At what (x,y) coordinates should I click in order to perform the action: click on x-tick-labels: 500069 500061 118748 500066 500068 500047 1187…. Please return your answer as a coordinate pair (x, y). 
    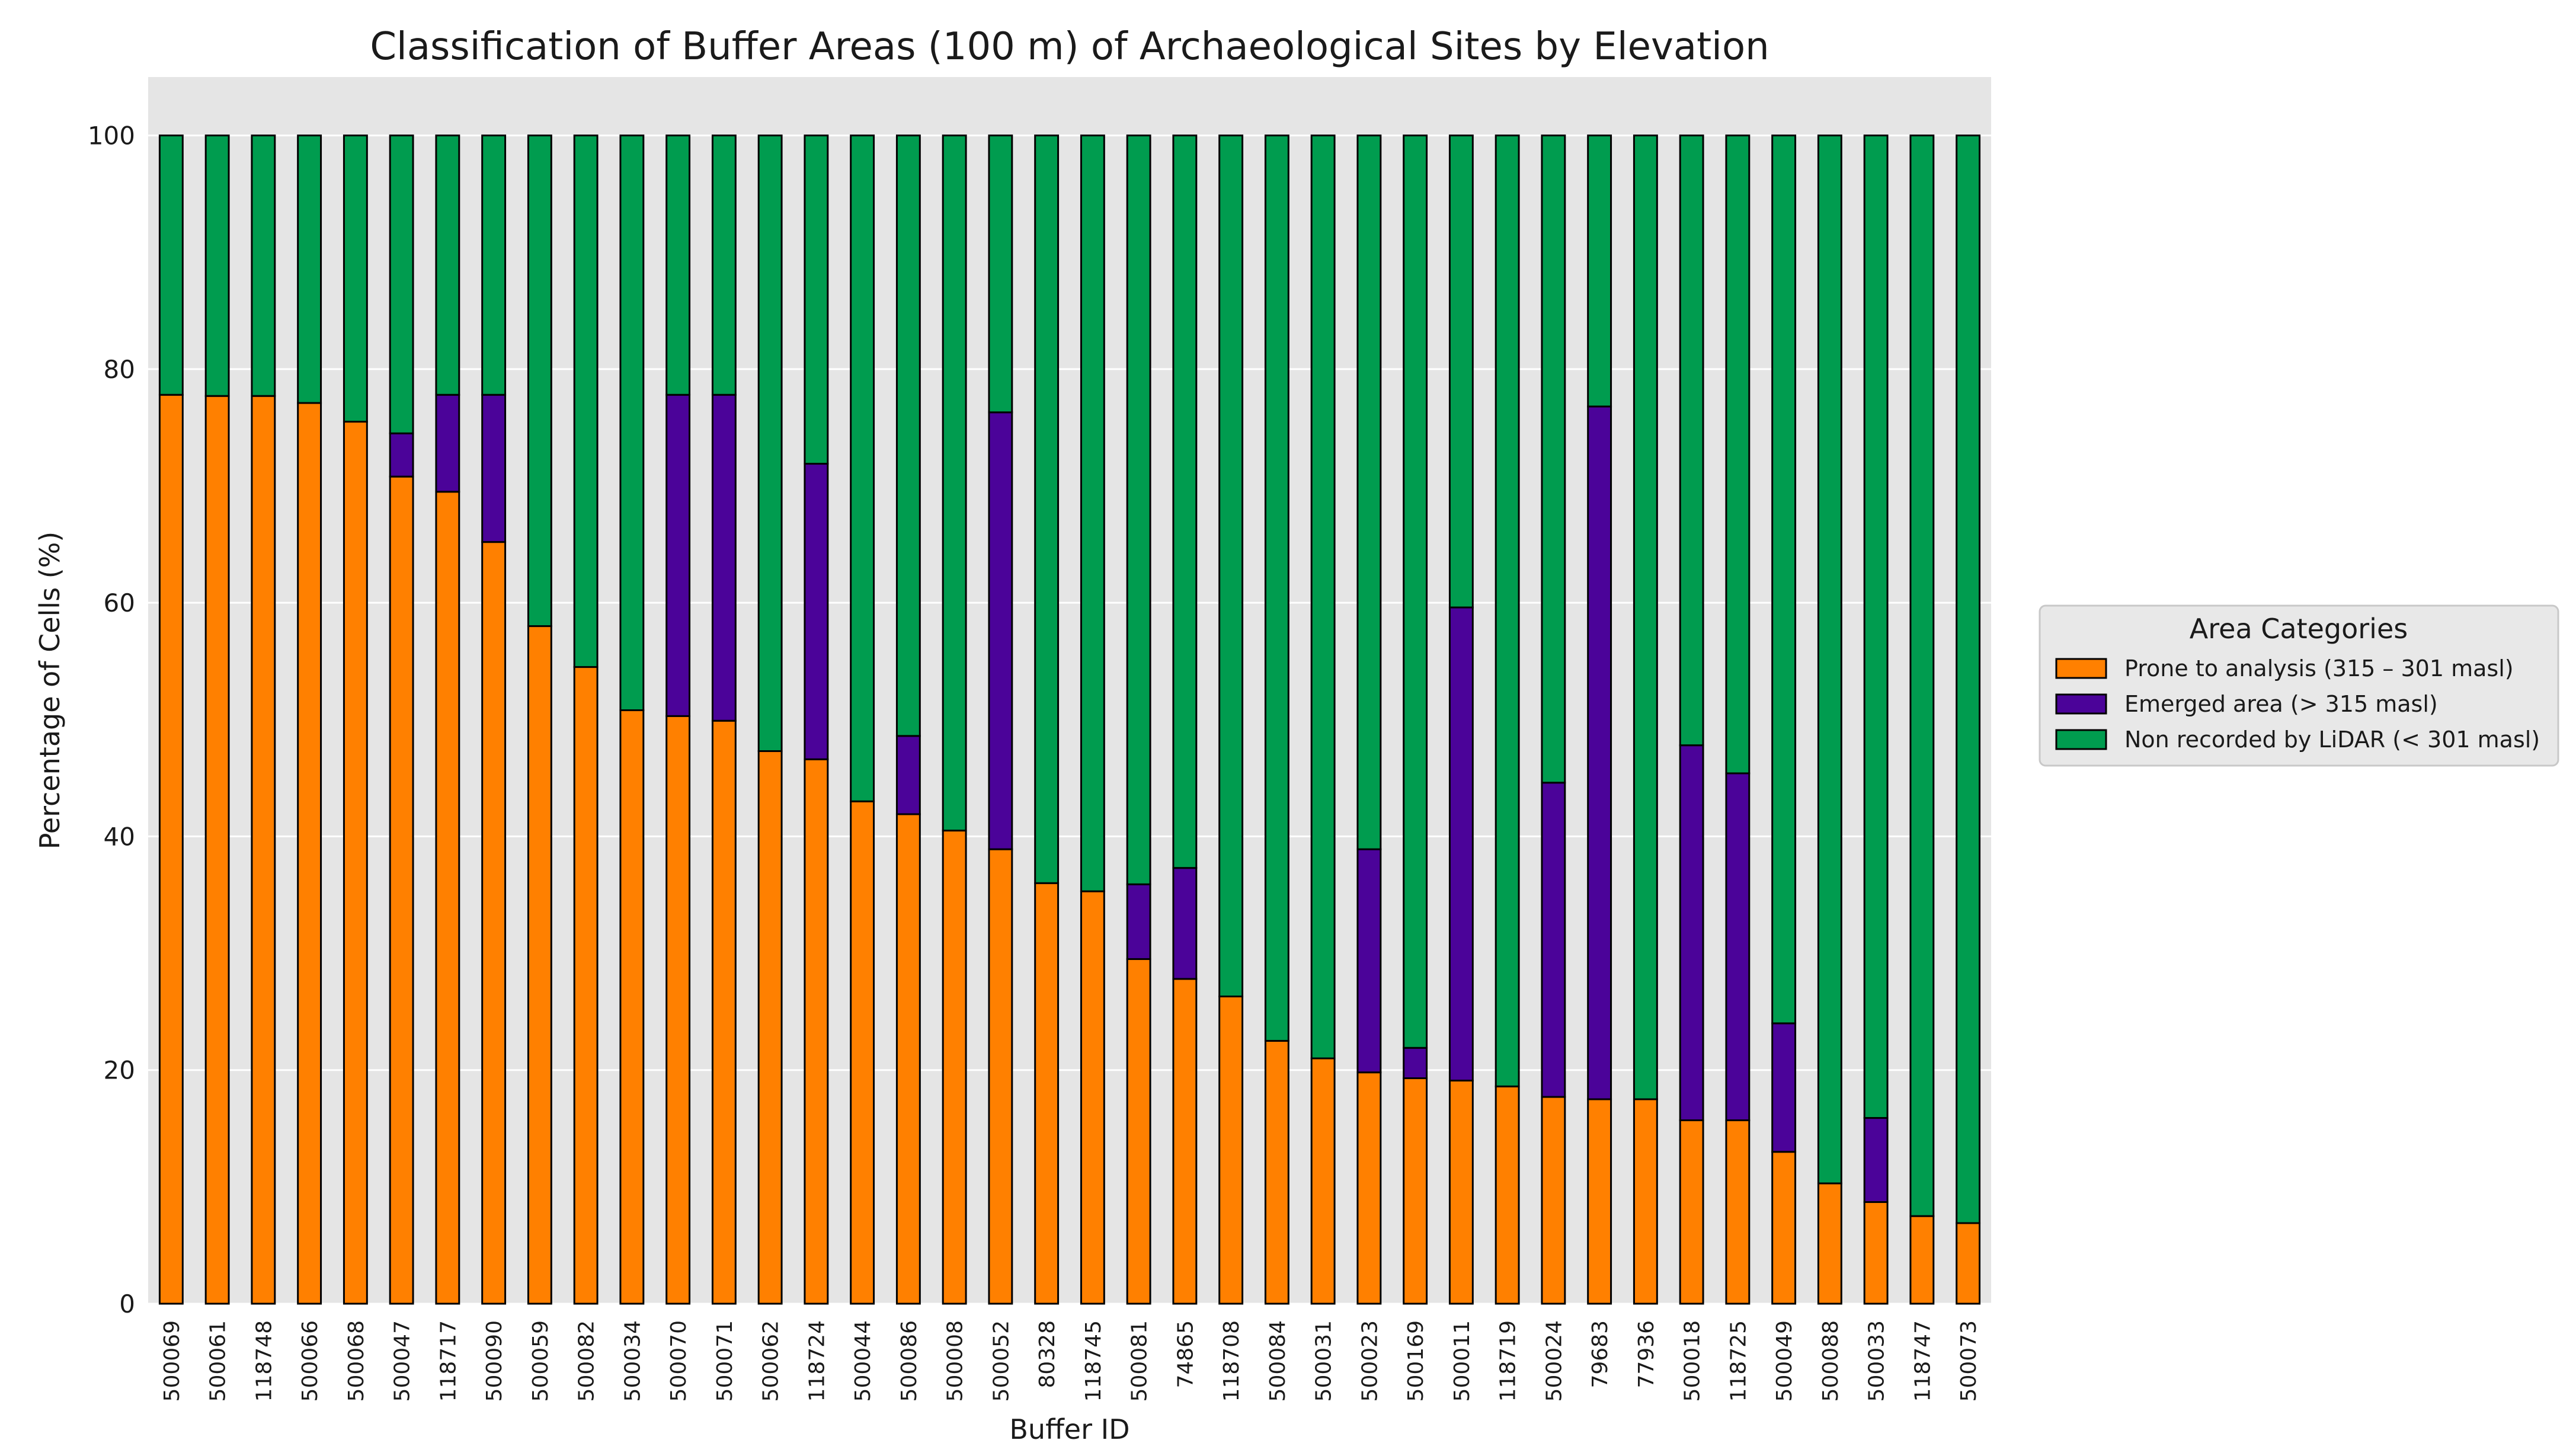
    Looking at the image, I should click on (1070, 1360).